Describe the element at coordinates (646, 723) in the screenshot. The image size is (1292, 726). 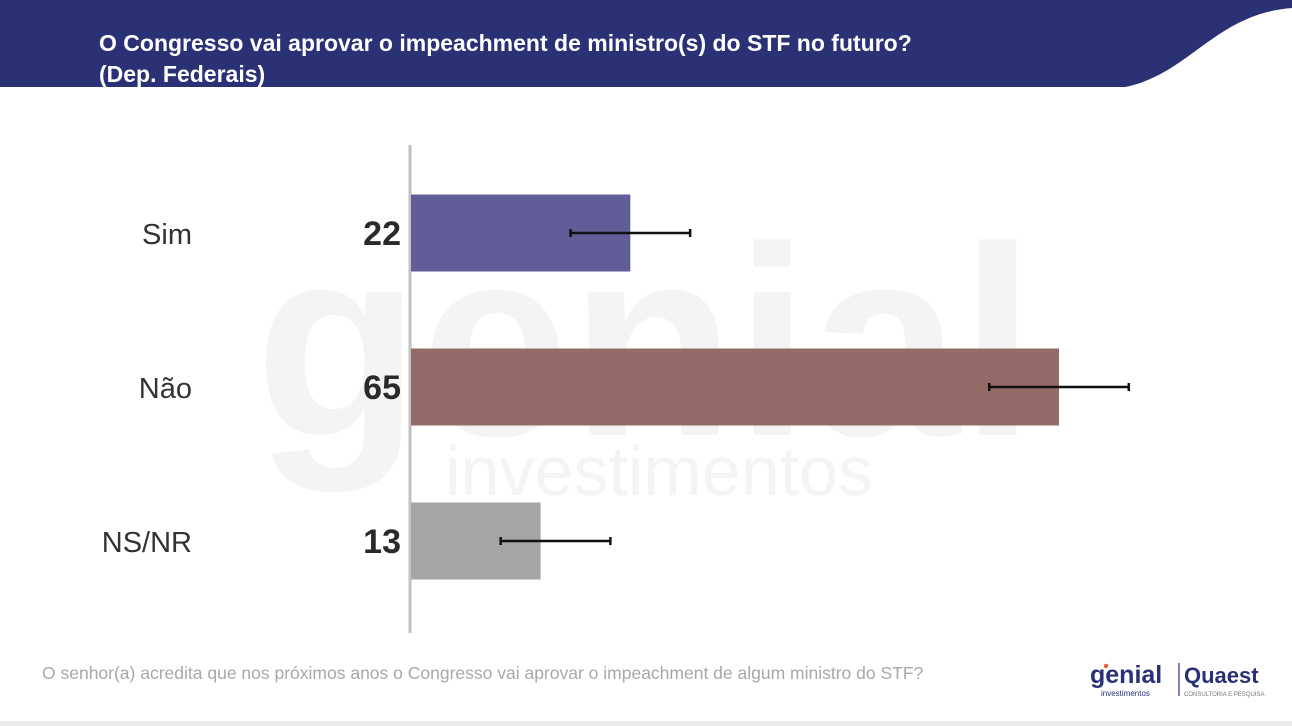
I see `bottom-divider` at that location.